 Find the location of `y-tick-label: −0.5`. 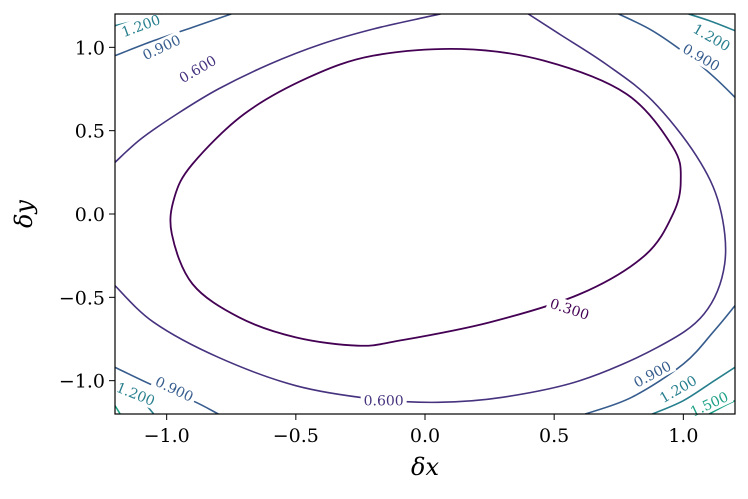

y-tick-label: −0.5 is located at coordinates (82, 298).